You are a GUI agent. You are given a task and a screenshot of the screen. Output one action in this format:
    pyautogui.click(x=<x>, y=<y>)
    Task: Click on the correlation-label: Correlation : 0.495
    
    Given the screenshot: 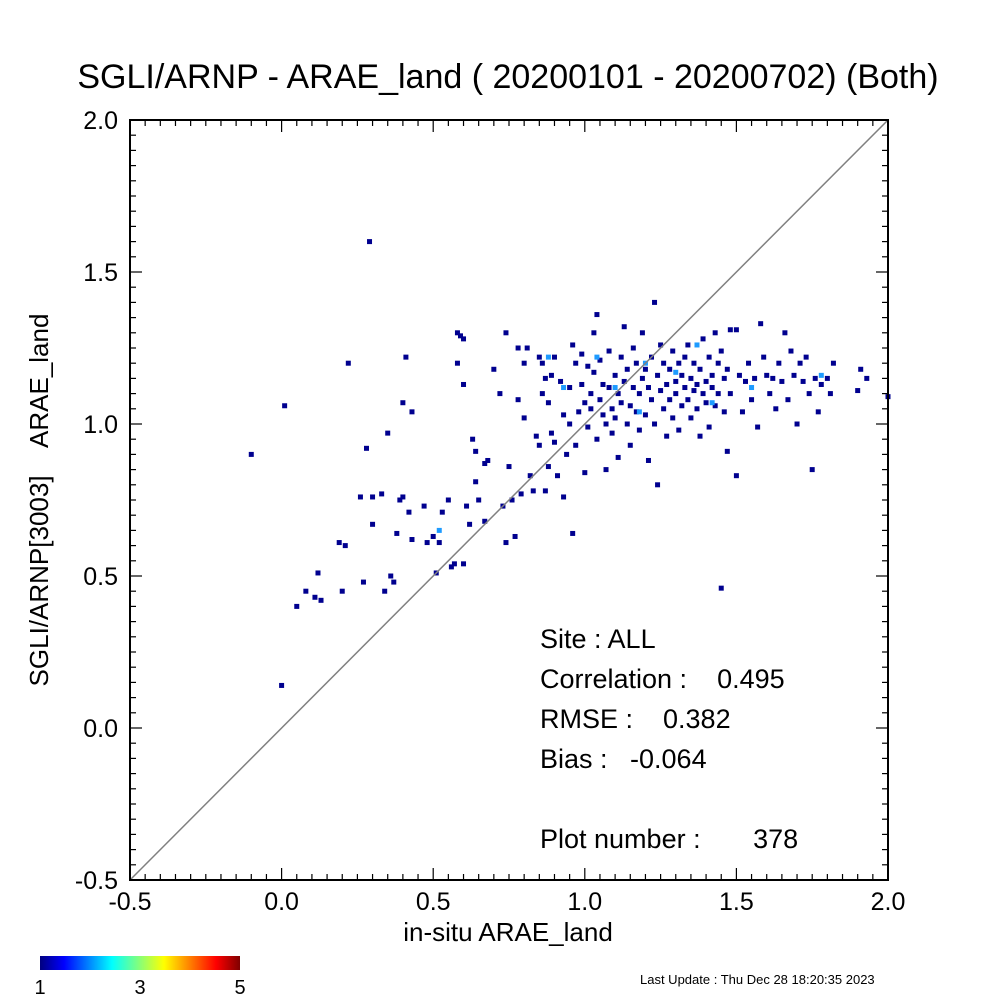 What is the action you would take?
    pyautogui.click(x=662, y=679)
    